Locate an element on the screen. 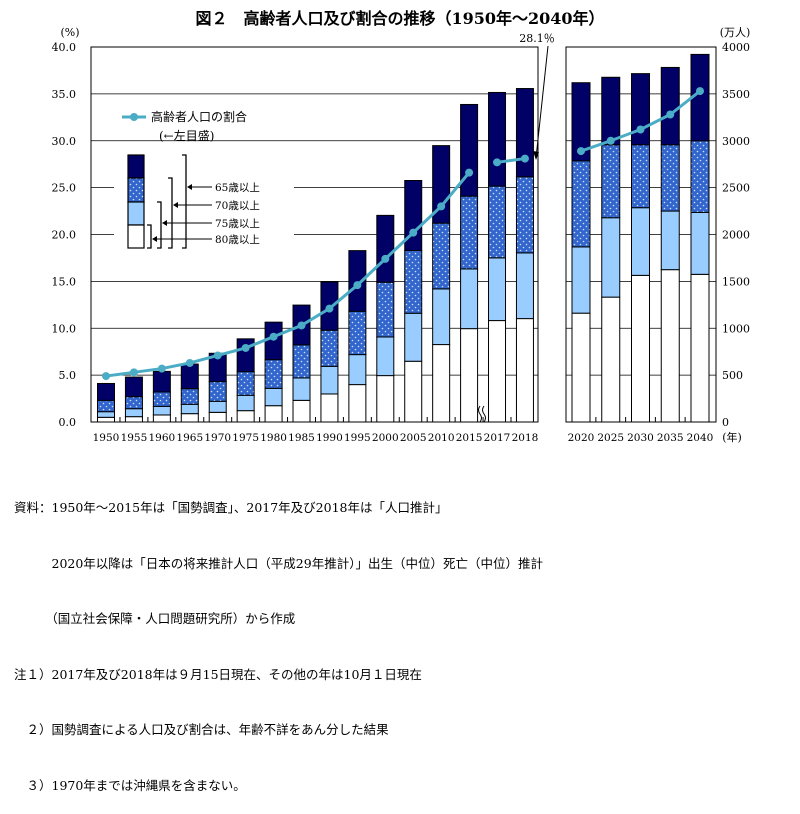  x-tick-label: 2015 is located at coordinates (469, 438).